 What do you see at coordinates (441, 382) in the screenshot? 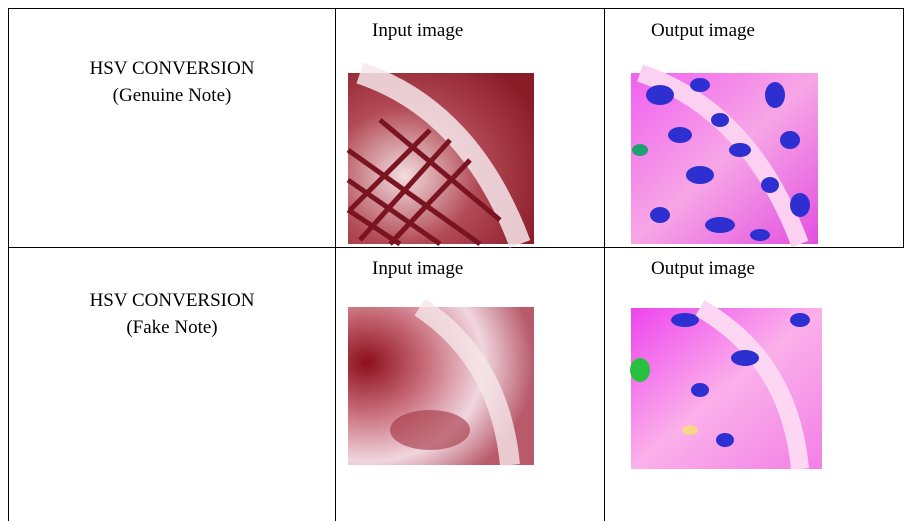
I see `fake-input-image` at bounding box center [441, 382].